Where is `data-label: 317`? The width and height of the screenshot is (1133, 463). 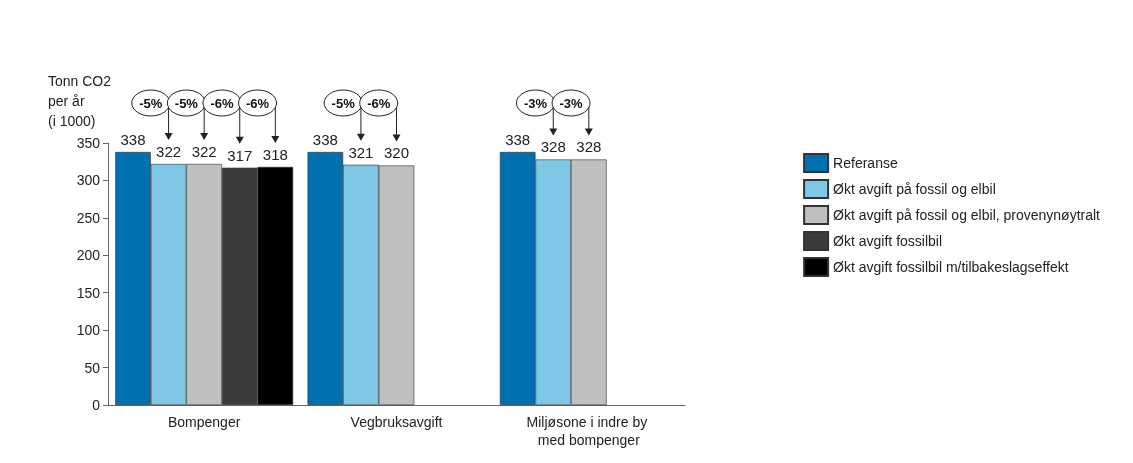 data-label: 317 is located at coordinates (240, 155).